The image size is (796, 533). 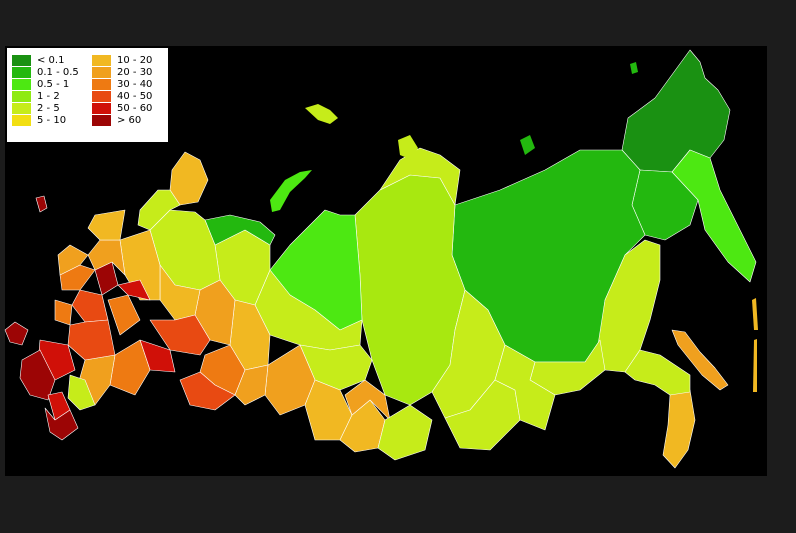 What do you see at coordinates (129, 120) in the screenshot?
I see `legend-label: > 60` at bounding box center [129, 120].